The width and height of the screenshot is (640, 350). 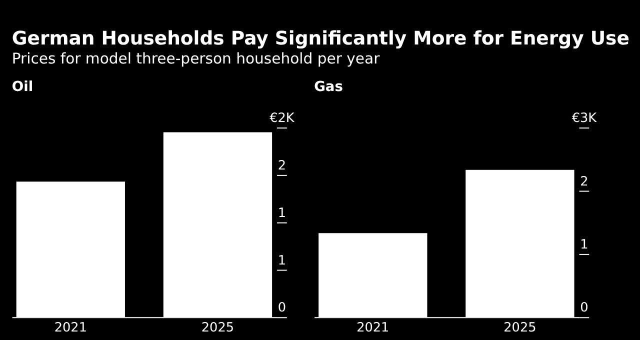 I want to click on text: Oil, so click(x=23, y=86).